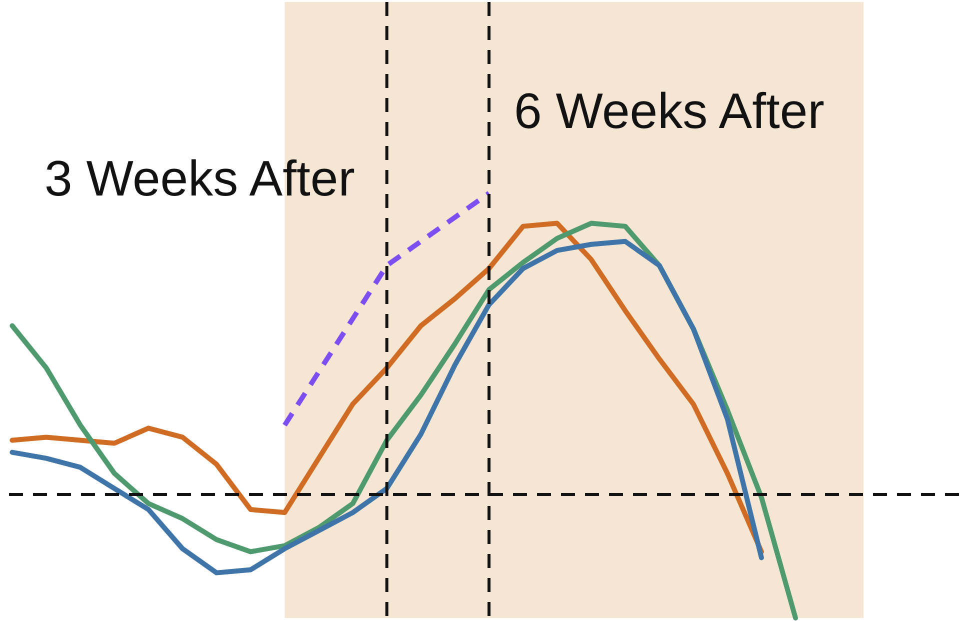 This screenshot has height=621, width=961. I want to click on text: 6 Weeks After, so click(669, 110).